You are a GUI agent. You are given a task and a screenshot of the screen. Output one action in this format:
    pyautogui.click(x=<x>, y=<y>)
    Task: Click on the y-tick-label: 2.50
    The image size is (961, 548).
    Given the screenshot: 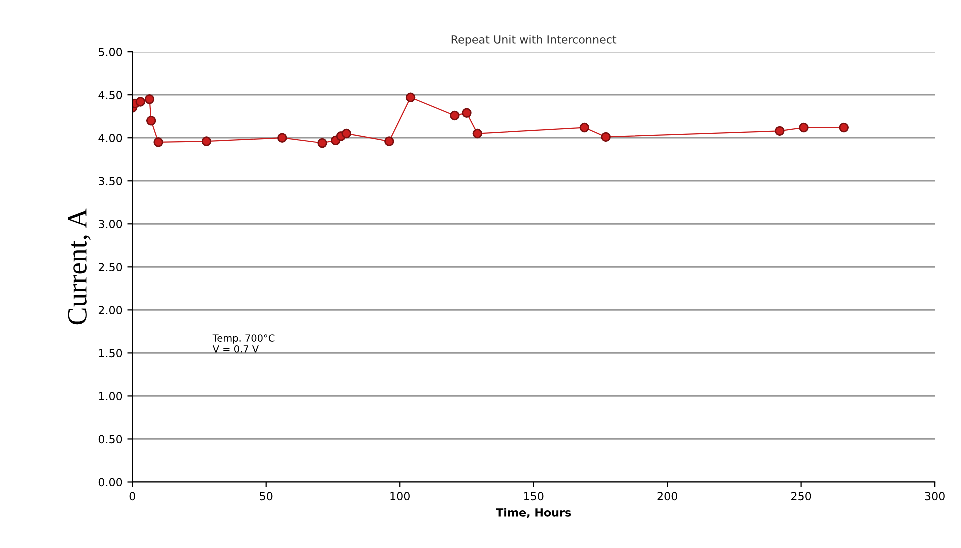 What is the action you would take?
    pyautogui.click(x=110, y=267)
    